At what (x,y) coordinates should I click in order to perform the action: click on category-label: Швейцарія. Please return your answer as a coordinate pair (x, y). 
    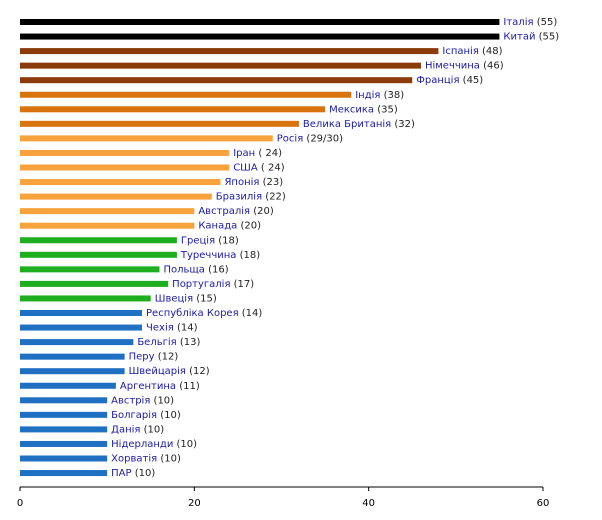
    Looking at the image, I should click on (157, 371).